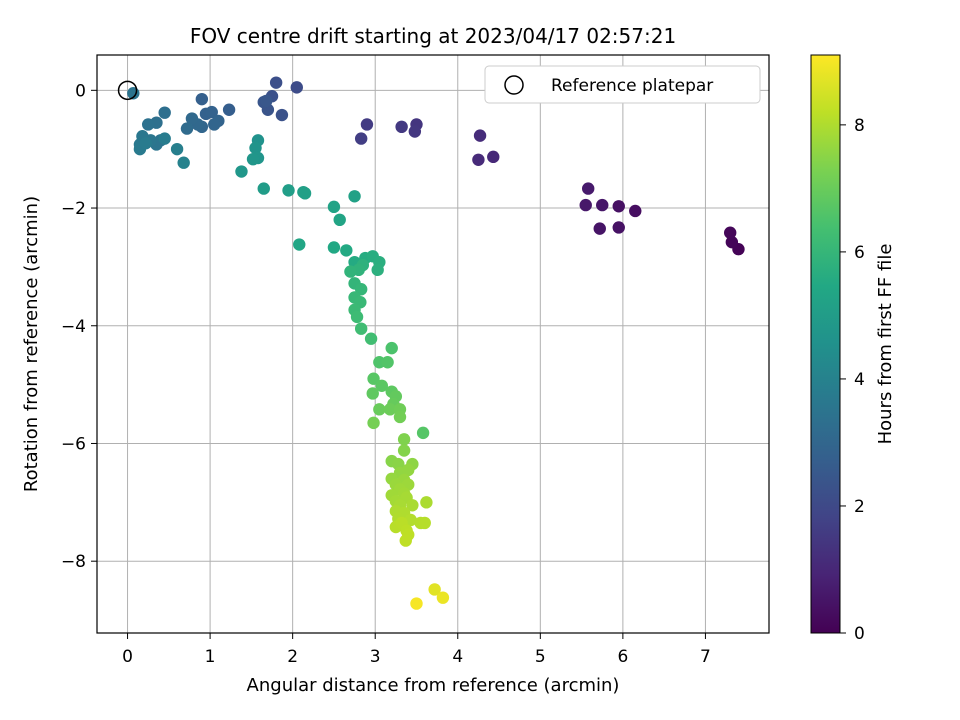 The width and height of the screenshot is (960, 720). I want to click on colorbar-tick-label: 0, so click(859, 634).